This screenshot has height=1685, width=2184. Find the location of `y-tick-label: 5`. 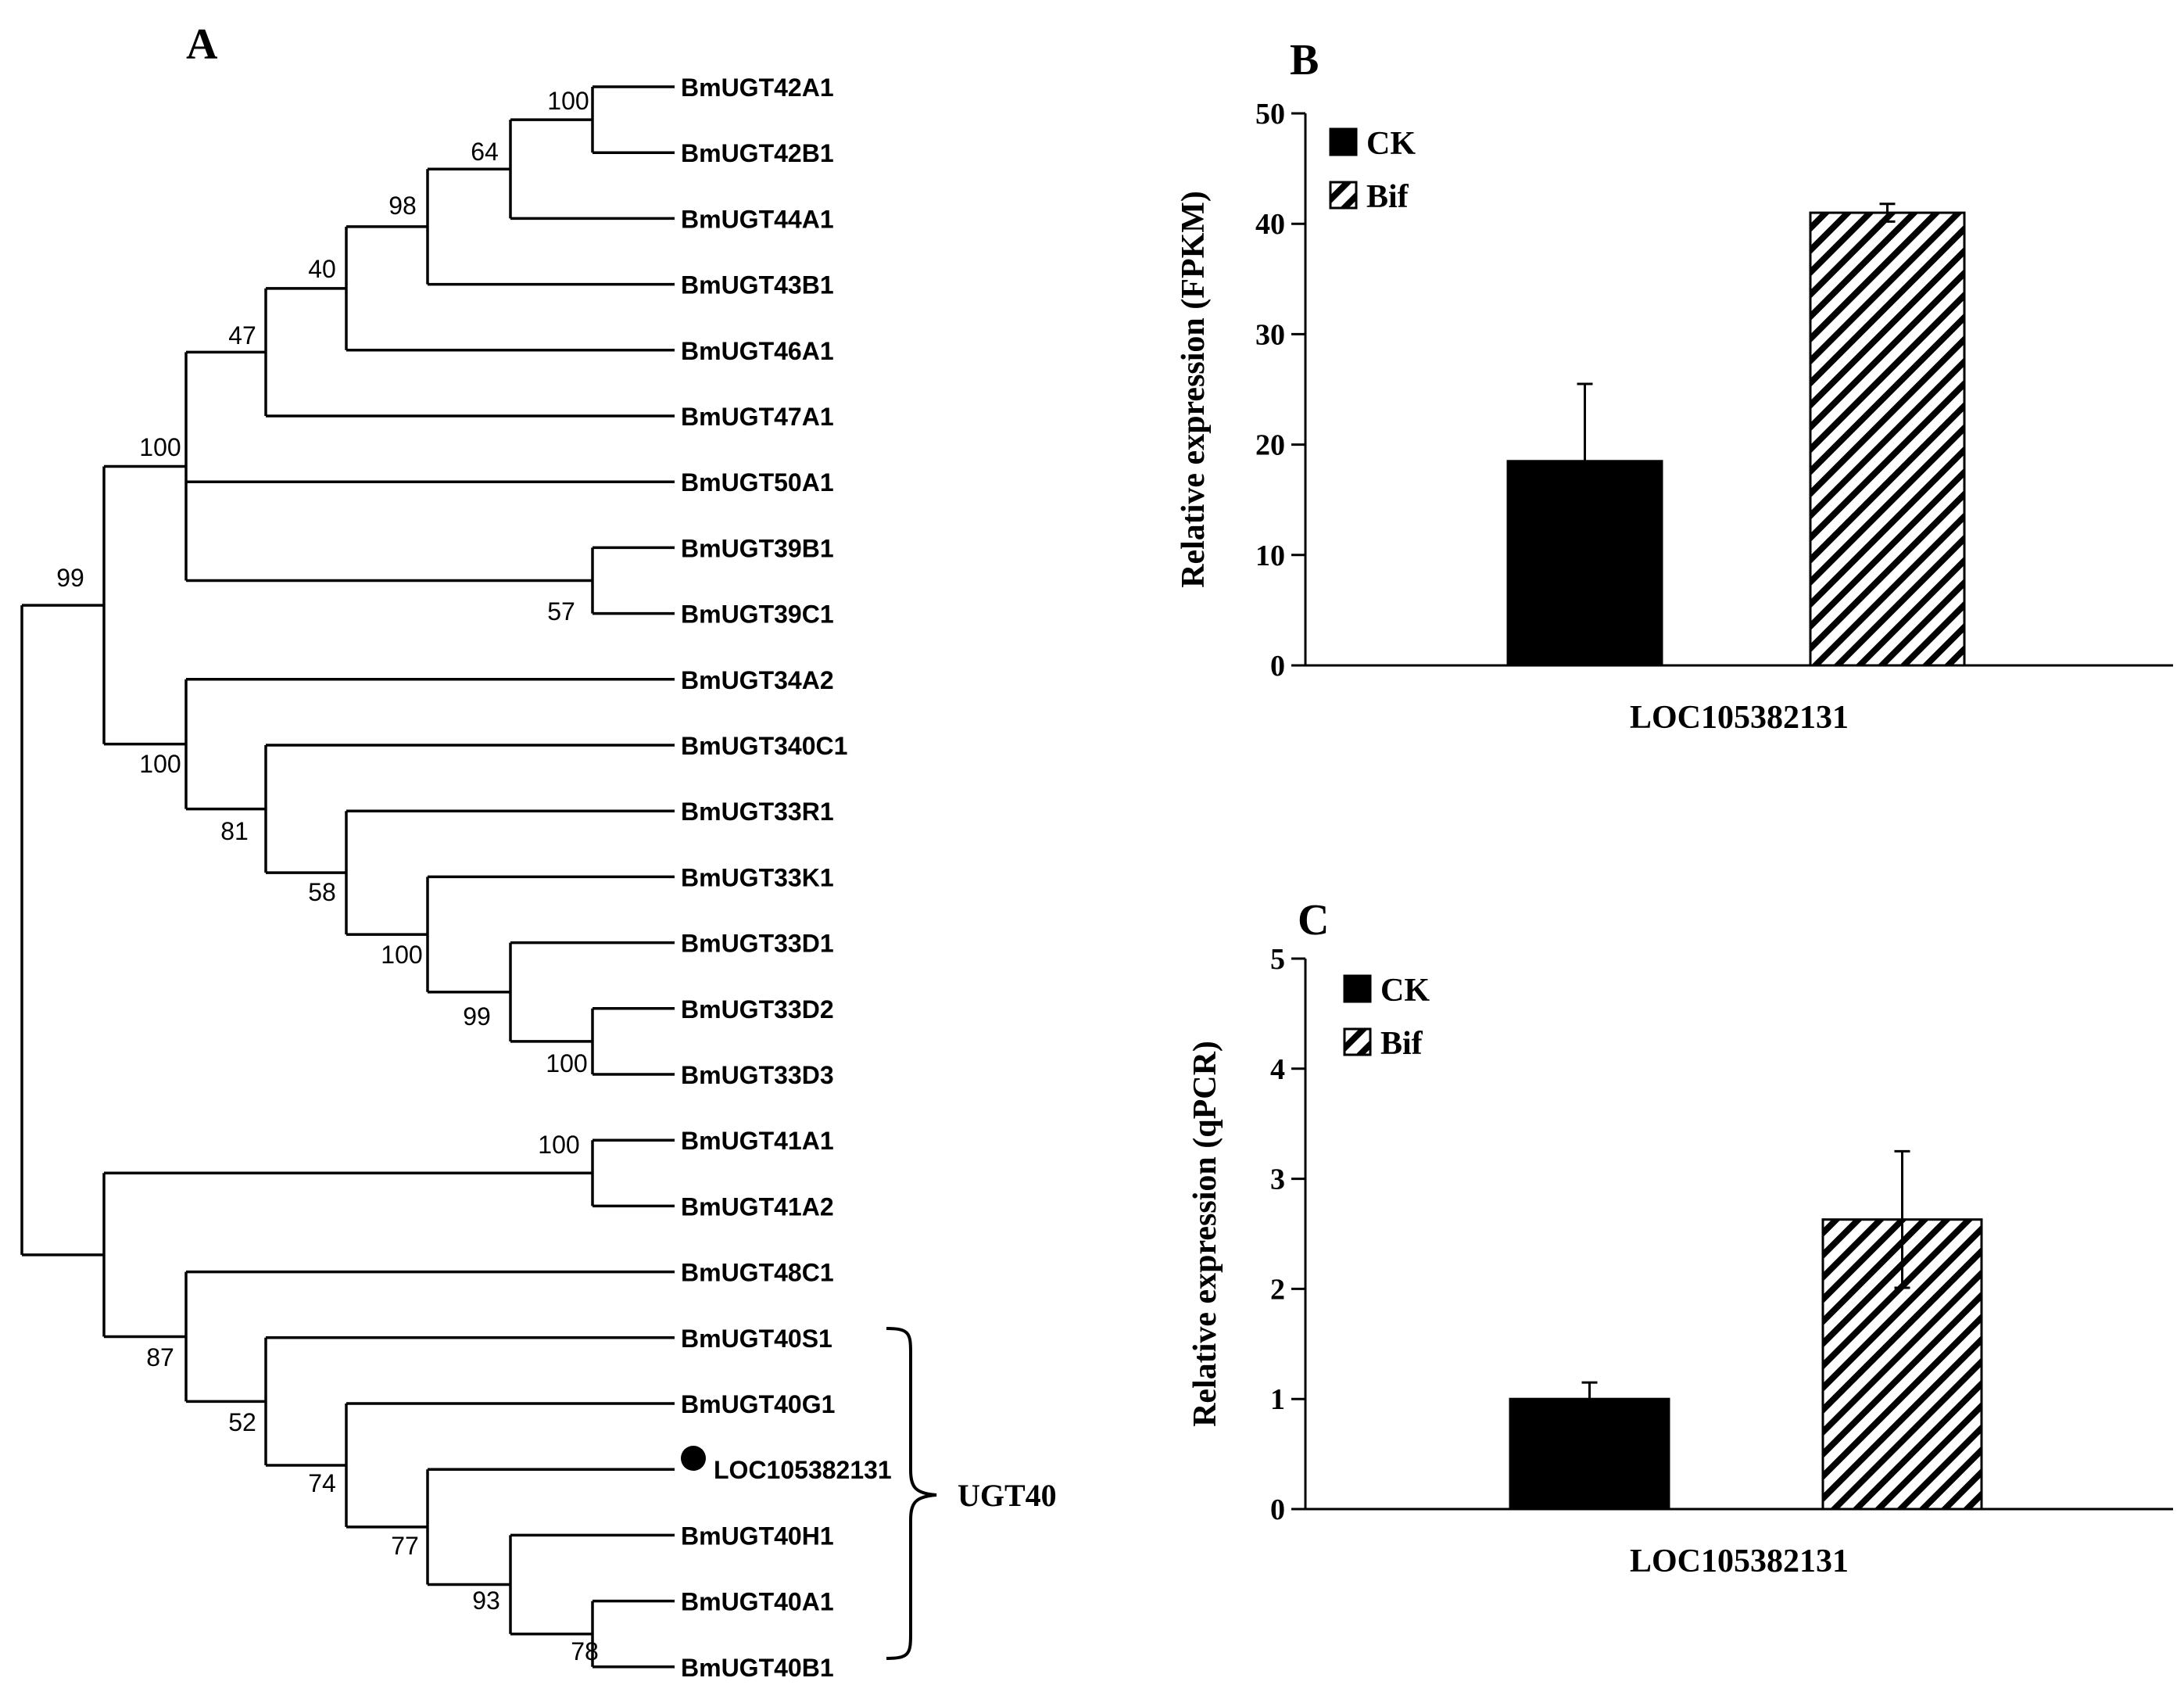

y-tick-label: 5 is located at coordinates (1277, 960).